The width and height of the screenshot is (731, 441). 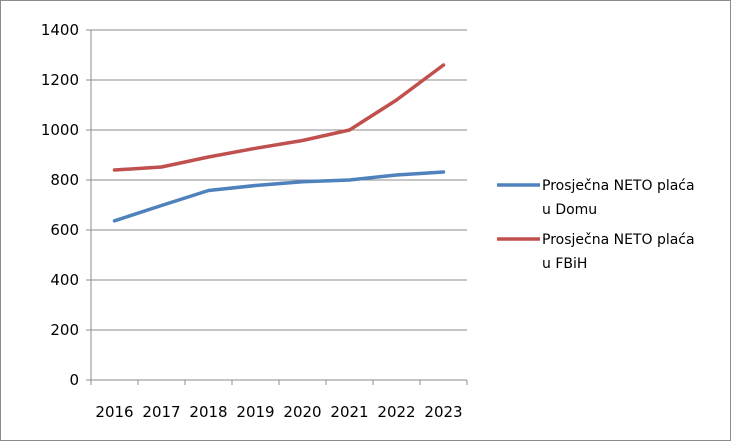 I want to click on legend-label-1-line-2: u Domu, so click(x=569, y=210).